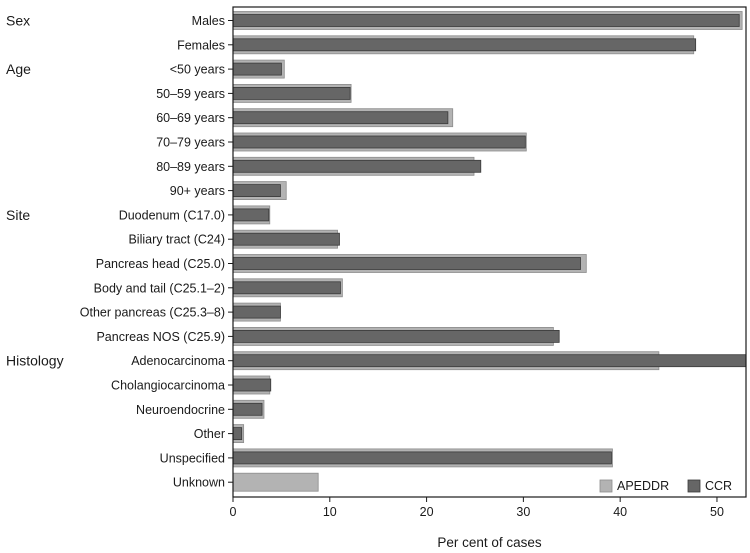 The height and width of the screenshot is (553, 750). Describe the element at coordinates (694, 486) in the screenshot. I see `legend-swatch-ccr` at that location.